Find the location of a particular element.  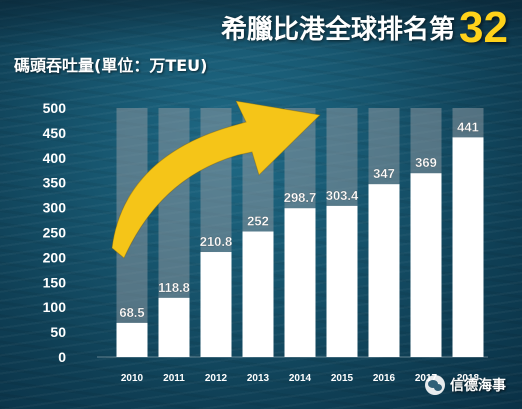

unit-label: 碼頭吞吐量(單位：万TEU) is located at coordinates (111, 65).